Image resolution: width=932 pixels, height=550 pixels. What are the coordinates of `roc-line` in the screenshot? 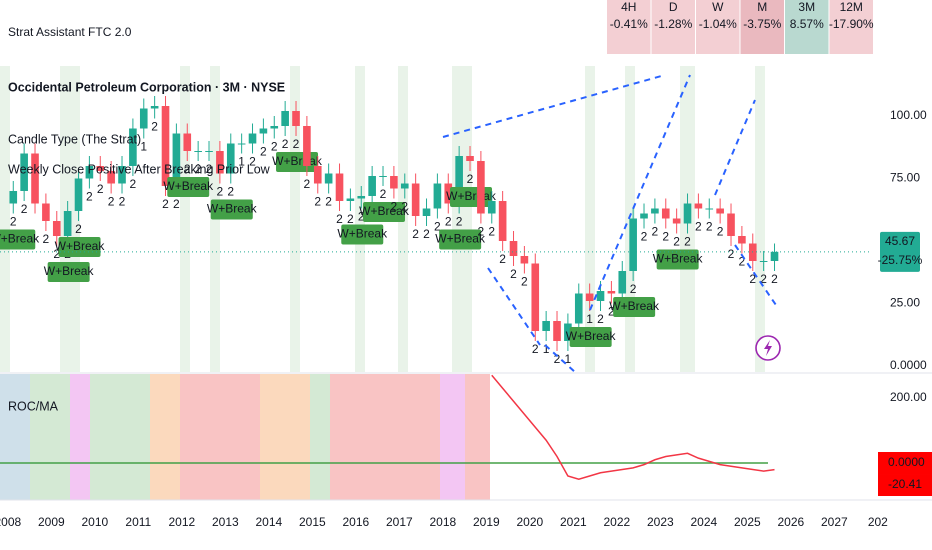 It's located at (633, 427).